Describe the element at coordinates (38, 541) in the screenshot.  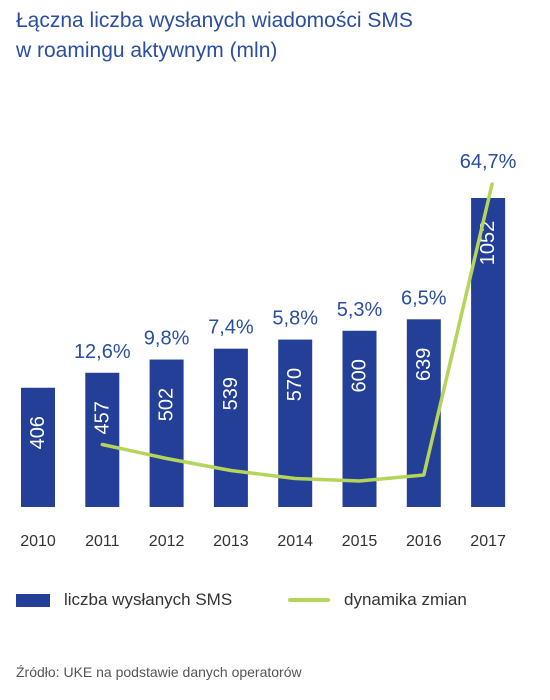
I see `x-tick-label-2010: 2010` at that location.